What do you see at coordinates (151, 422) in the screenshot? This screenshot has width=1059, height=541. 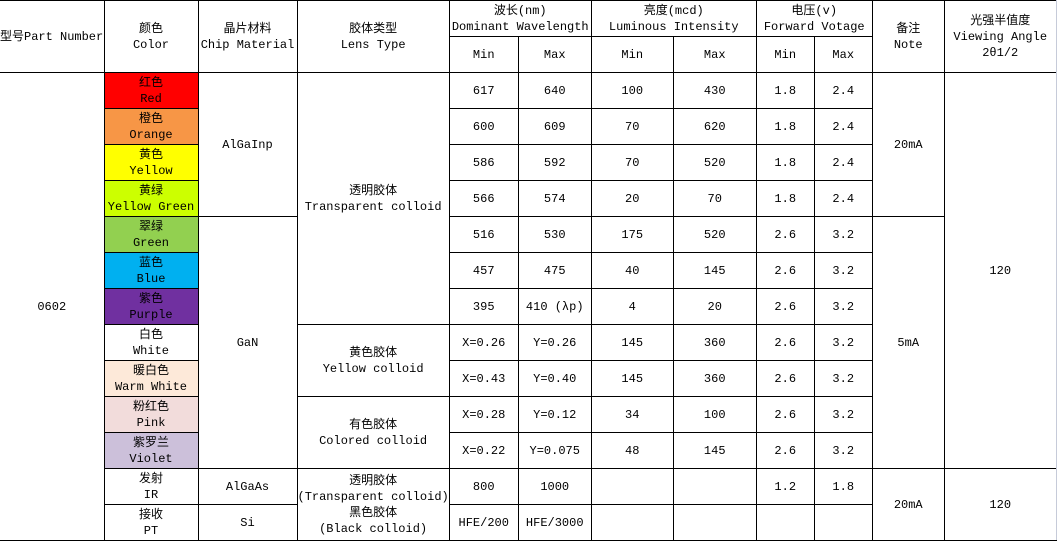 I see `color-name-en: Pink` at bounding box center [151, 422].